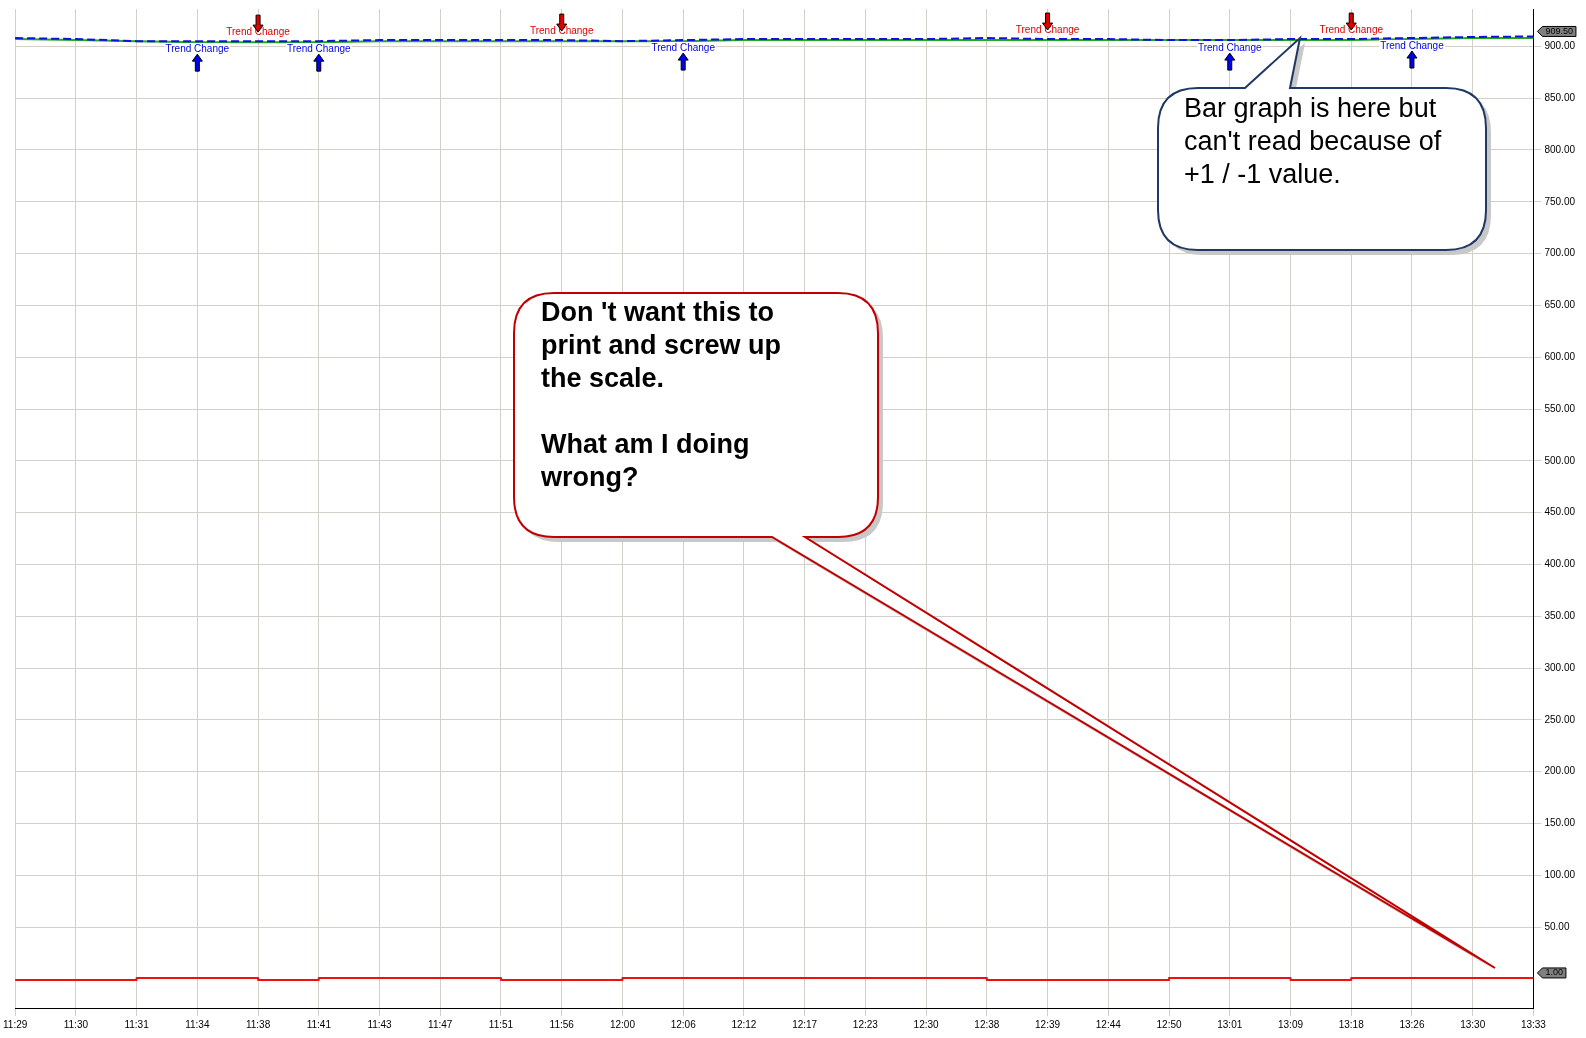  I want to click on y-tick-label: 400.00, so click(1560, 564).